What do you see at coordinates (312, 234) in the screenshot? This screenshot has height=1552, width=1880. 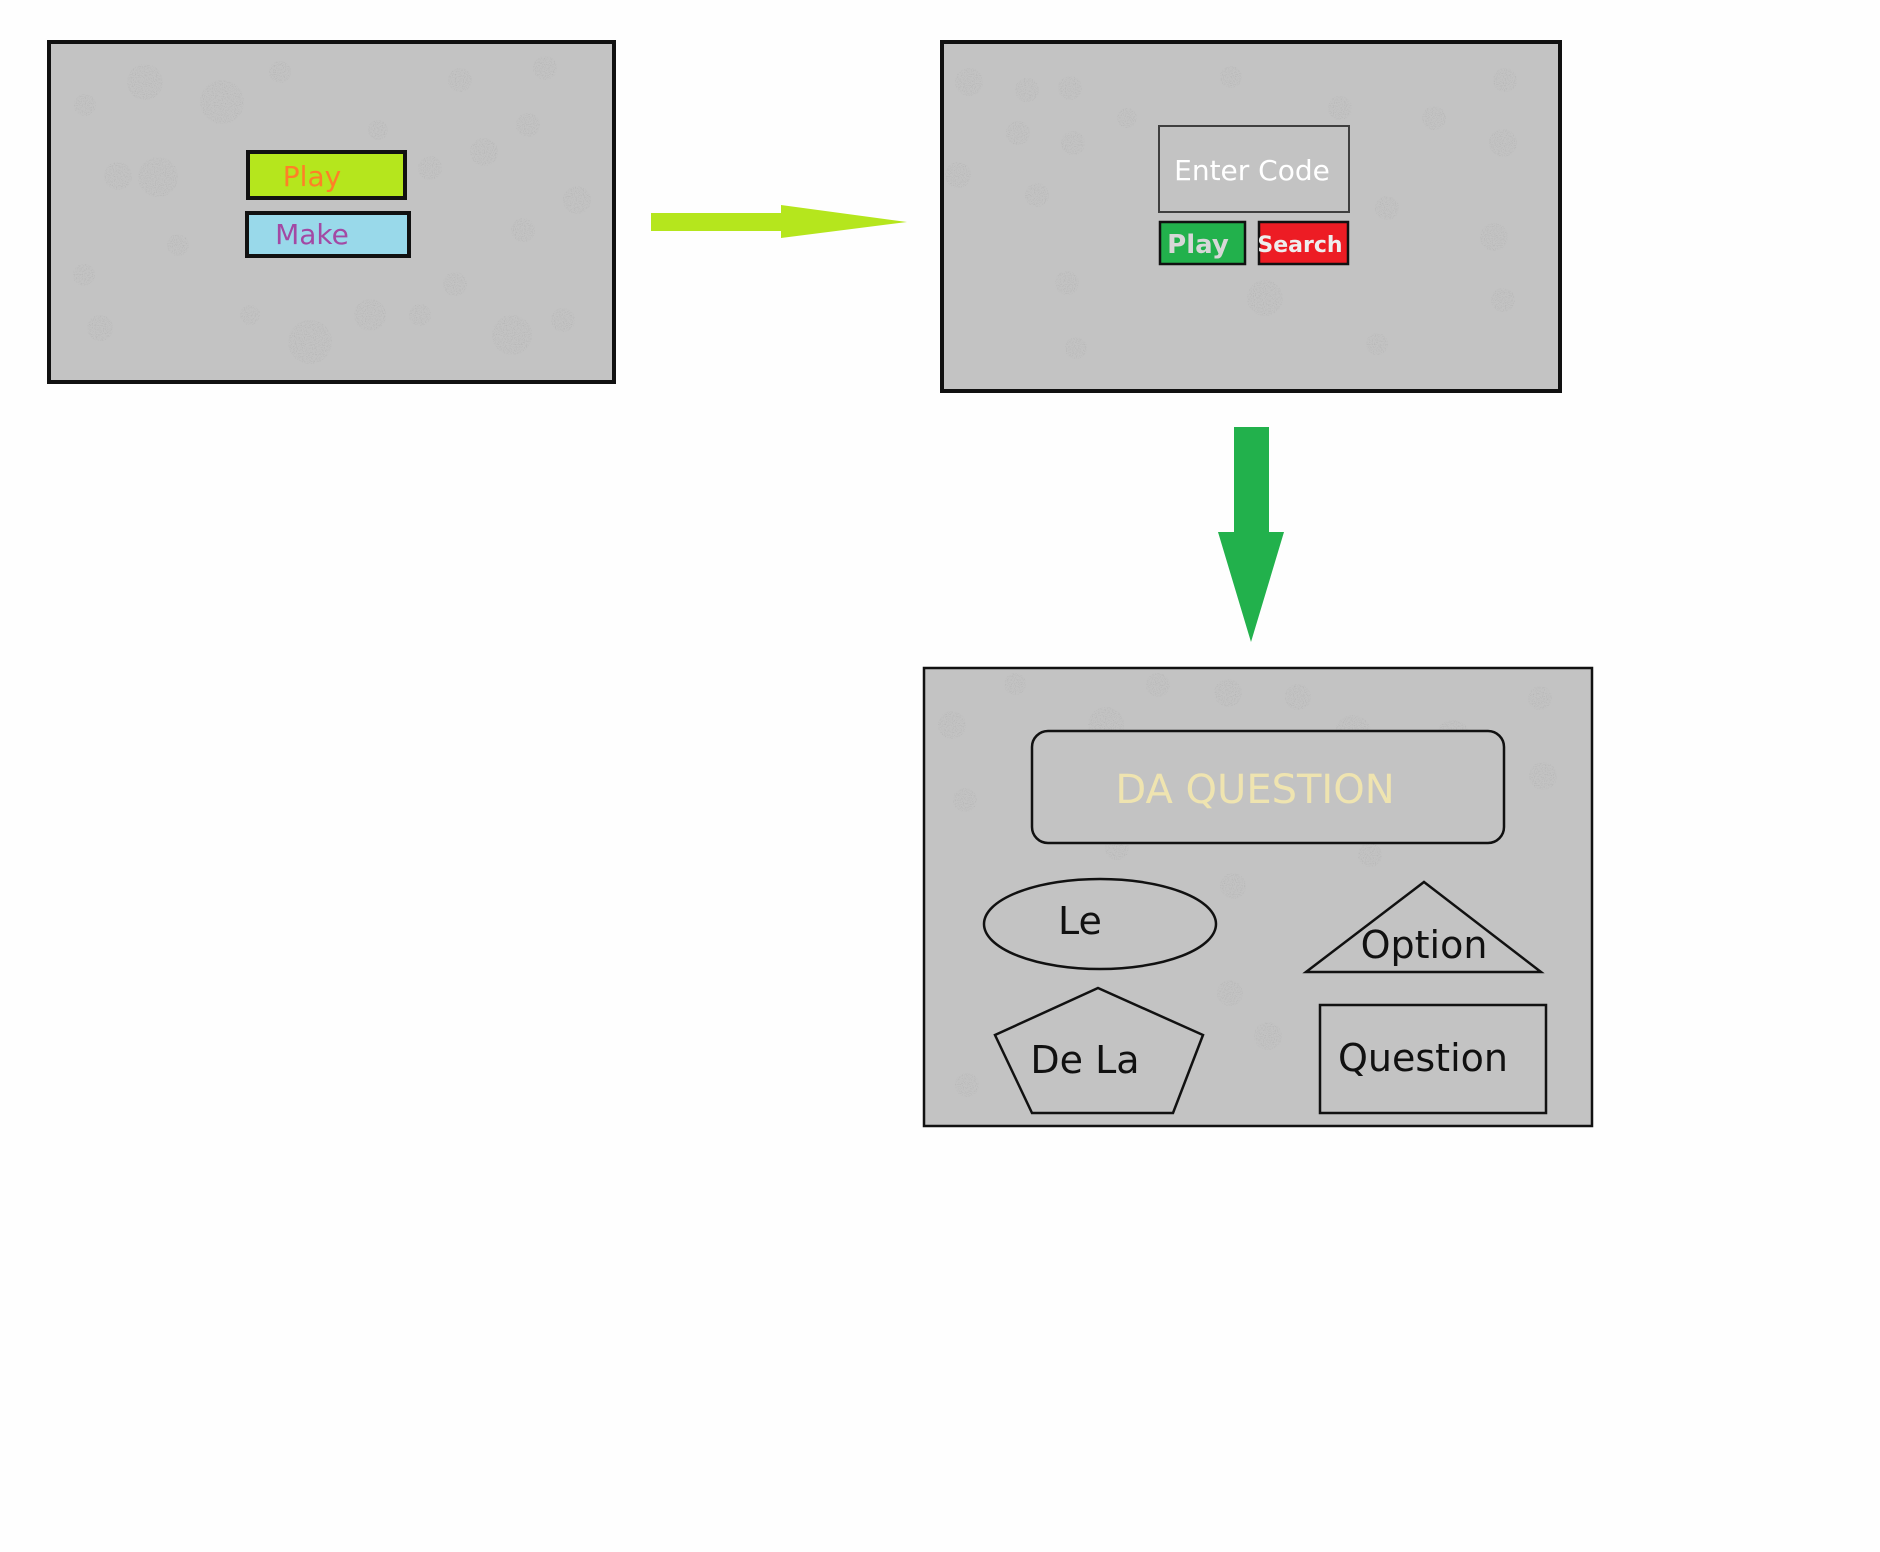 I see `make-button-label: Make` at bounding box center [312, 234].